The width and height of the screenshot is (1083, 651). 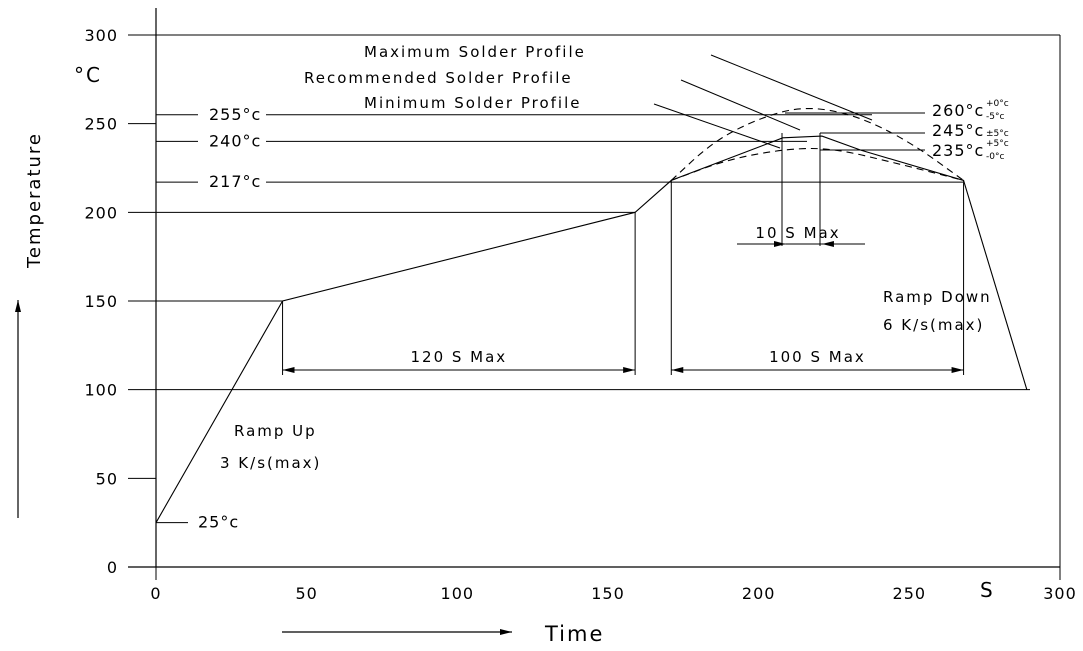 I want to click on y-axis-unit: °C, so click(x=88, y=75).